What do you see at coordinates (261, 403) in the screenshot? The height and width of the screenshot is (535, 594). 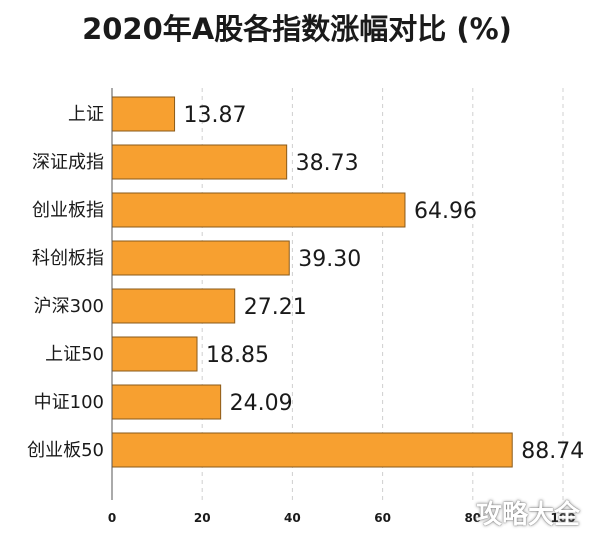 I see `value-label: 24.09` at bounding box center [261, 403].